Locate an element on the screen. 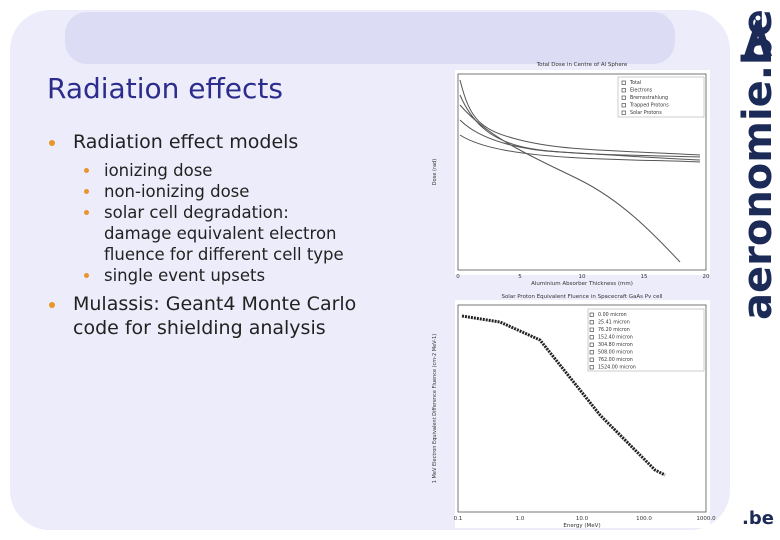 Image resolution: width=780 pixels, height=540 pixels. legend-label: 1524.00 micron is located at coordinates (617, 368).